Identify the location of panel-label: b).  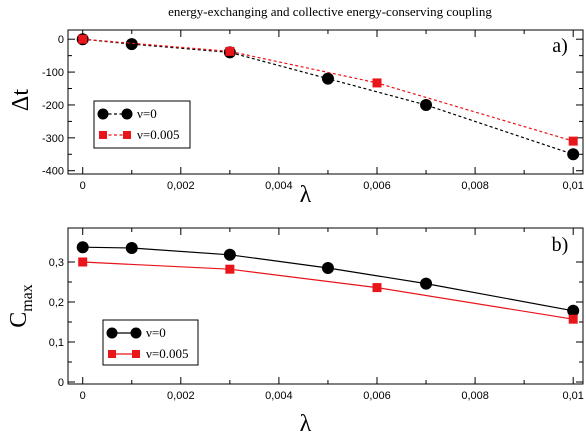
(560, 245).